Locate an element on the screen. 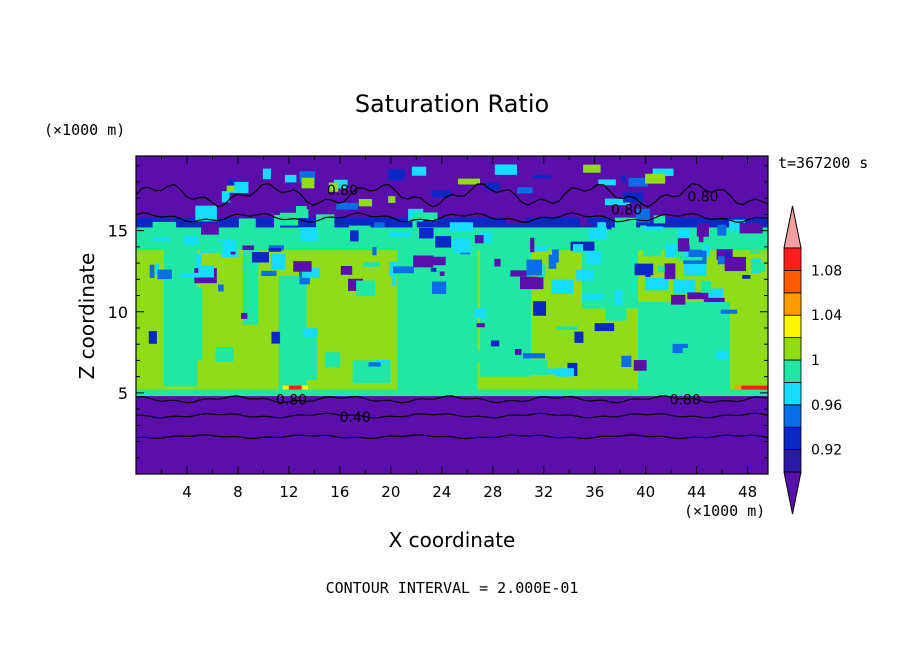 Image resolution: width=904 pixels, height=654 pixels. x-tick-label-28: 28 is located at coordinates (492, 492).